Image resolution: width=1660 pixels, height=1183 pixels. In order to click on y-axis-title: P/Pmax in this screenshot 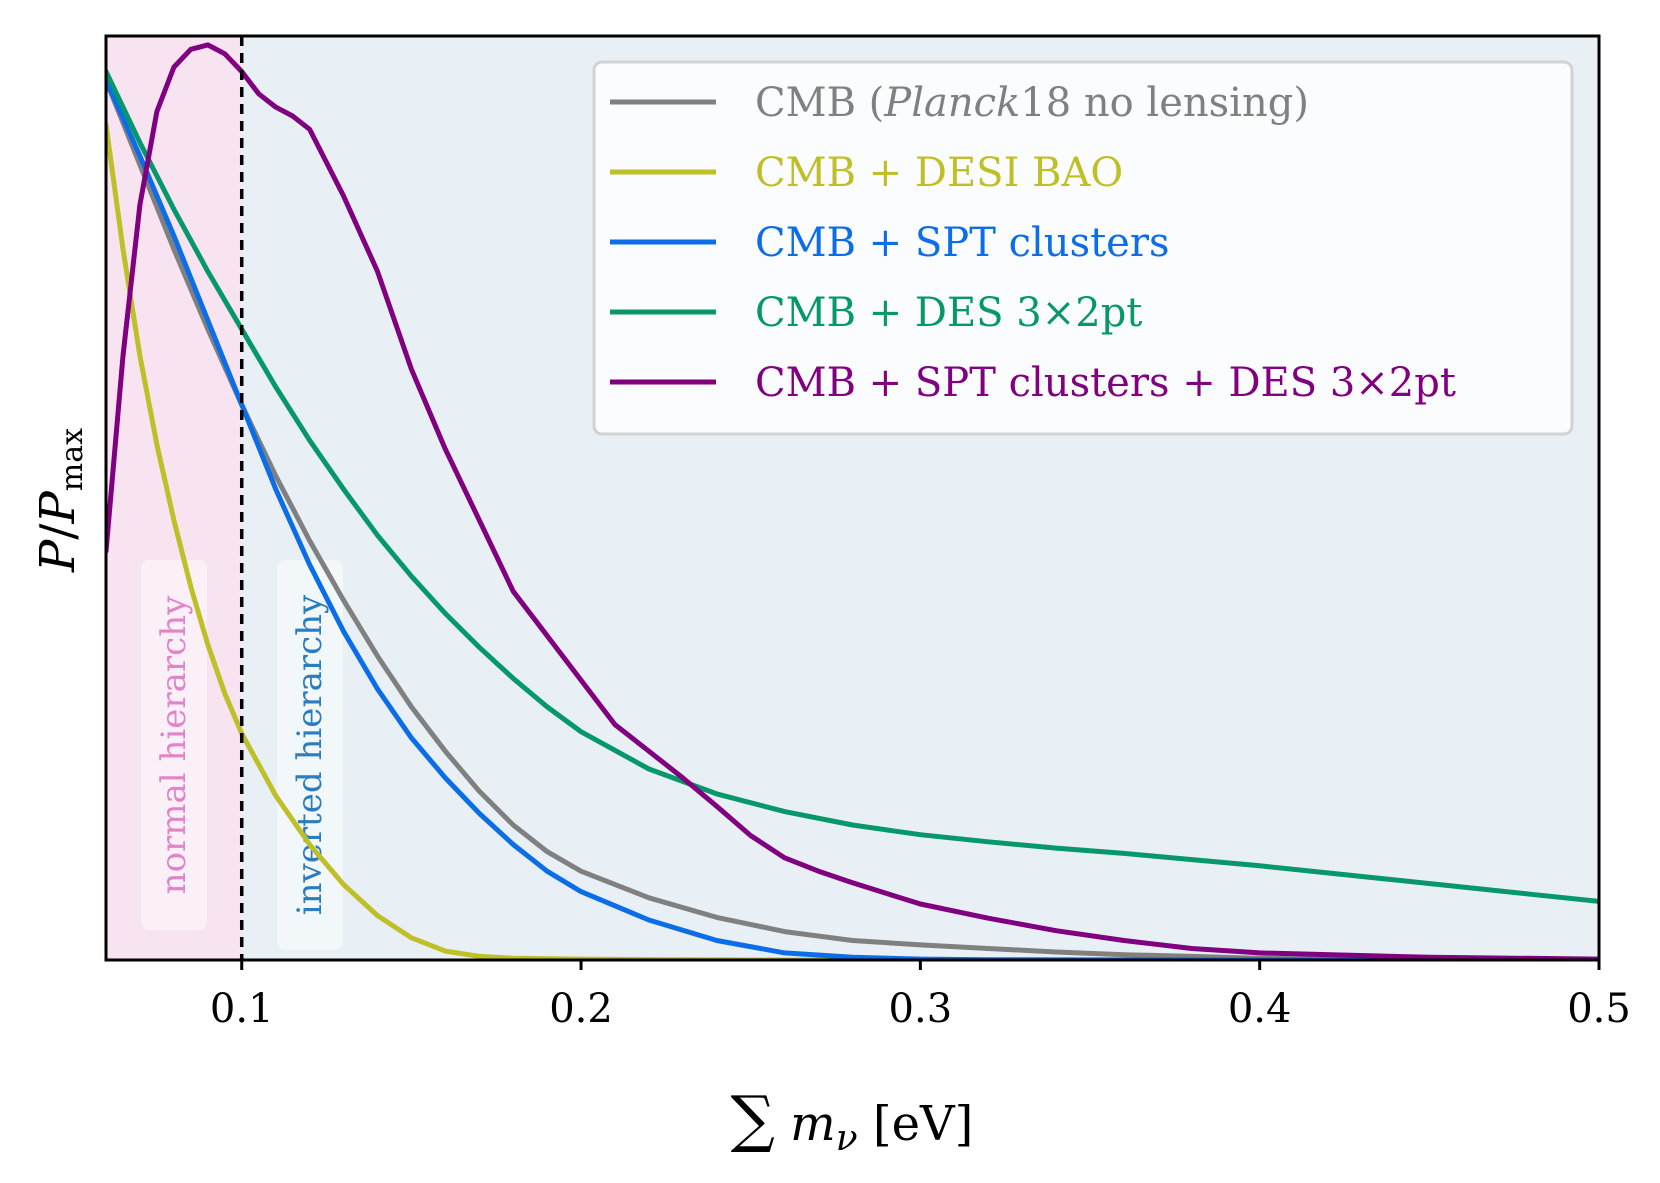, I will do `click(60, 500)`.